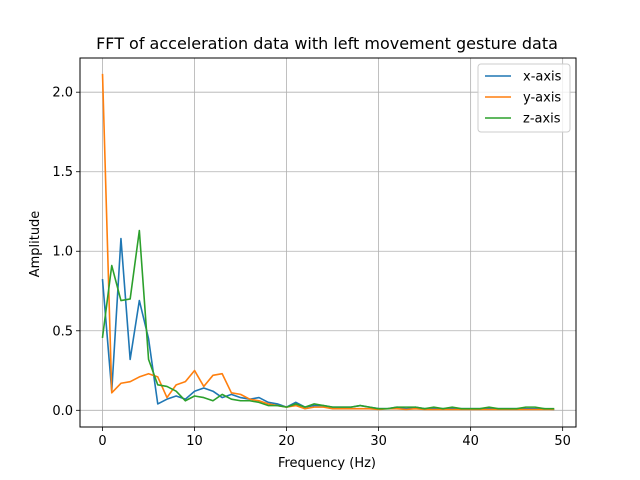 The width and height of the screenshot is (640, 480). What do you see at coordinates (470, 441) in the screenshot?
I see `x-tick-label: 40` at bounding box center [470, 441].